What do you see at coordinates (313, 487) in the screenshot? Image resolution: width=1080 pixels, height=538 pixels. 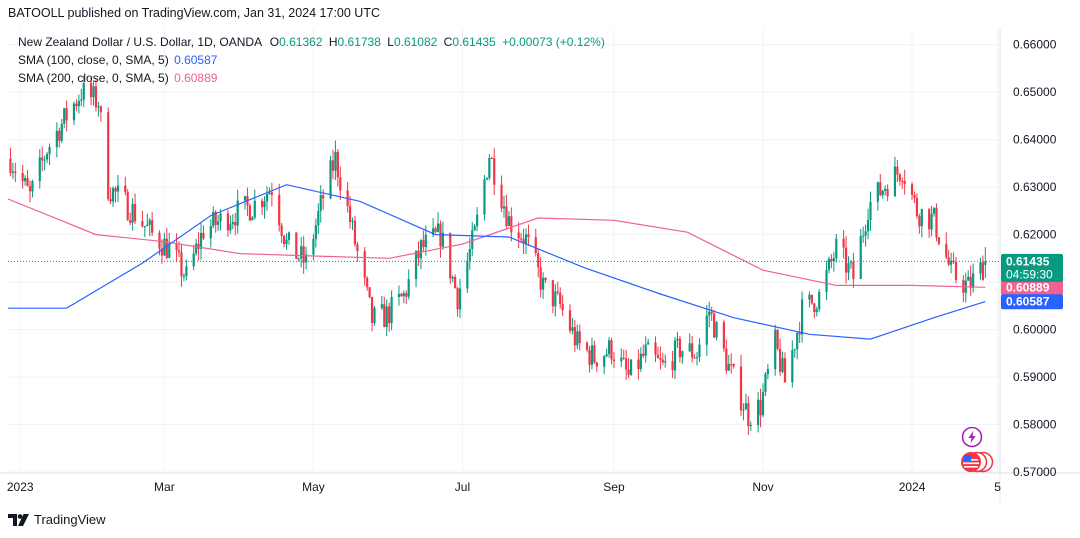 I see `x-tick-label: May` at bounding box center [313, 487].